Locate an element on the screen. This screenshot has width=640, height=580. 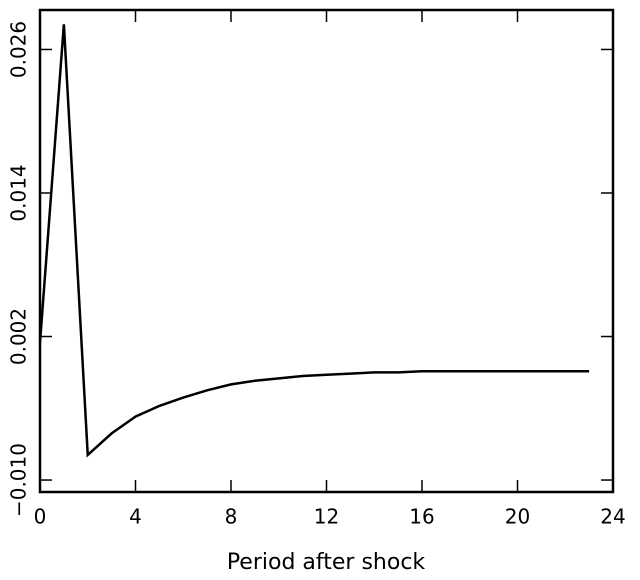
x-tick-label: 24 is located at coordinates (612, 517).